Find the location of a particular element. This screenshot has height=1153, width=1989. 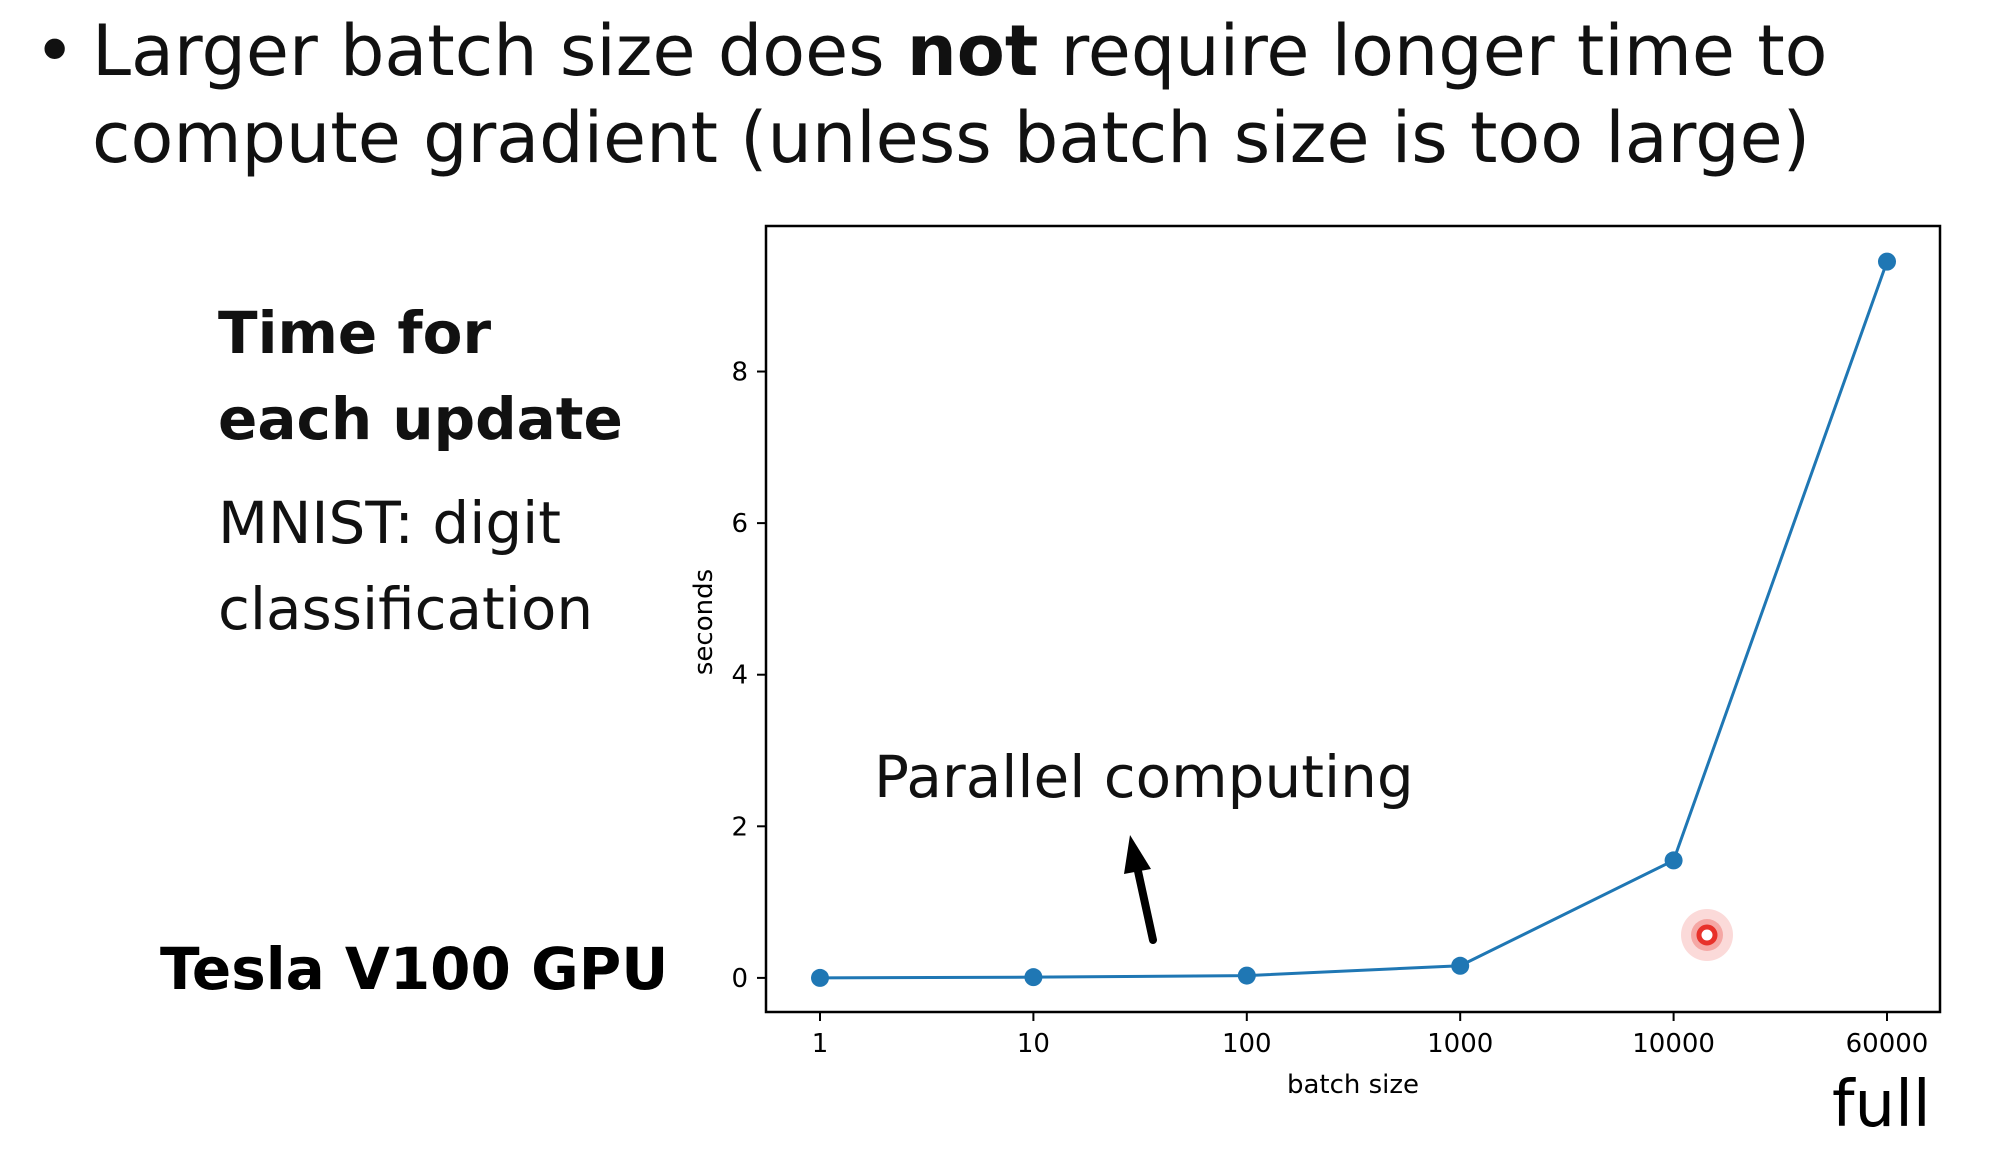

cursor-highlight is located at coordinates (1707, 935).